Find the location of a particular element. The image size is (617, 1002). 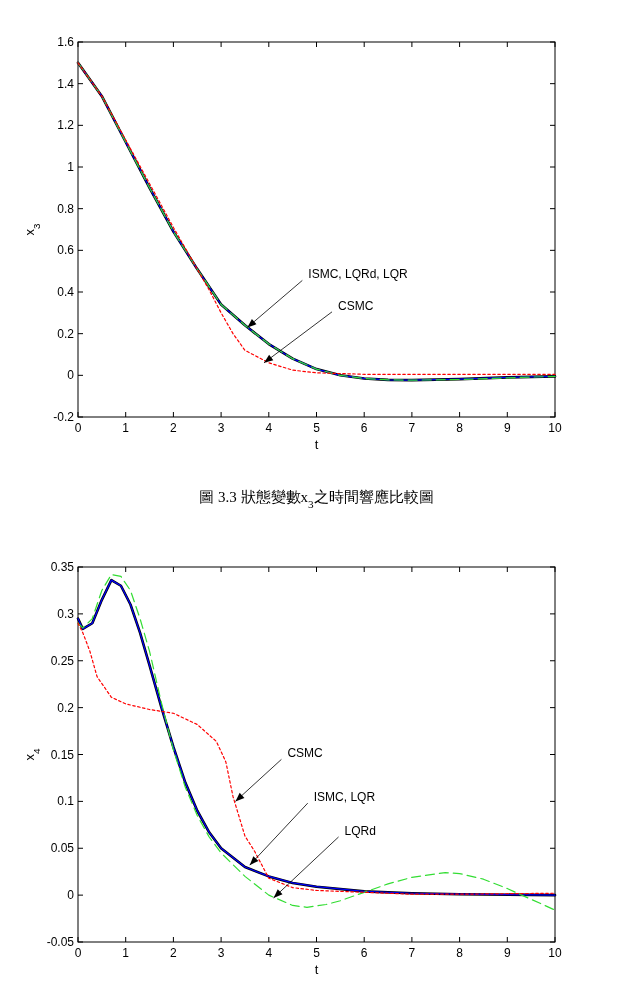

y-tick-label: 0.25 is located at coordinates (62, 660).